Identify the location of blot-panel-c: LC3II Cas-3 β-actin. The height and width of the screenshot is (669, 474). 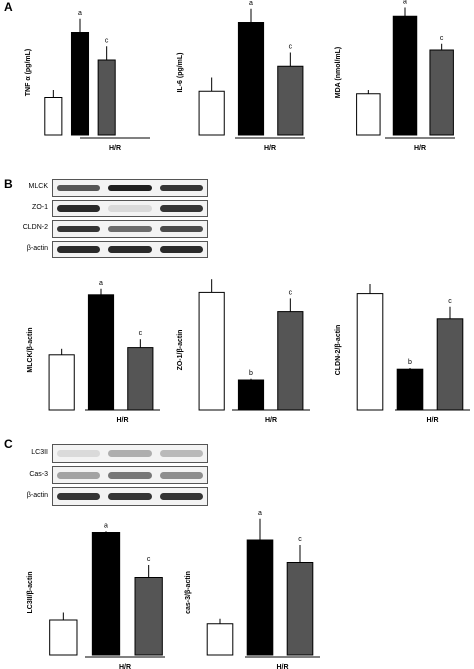
(108, 475).